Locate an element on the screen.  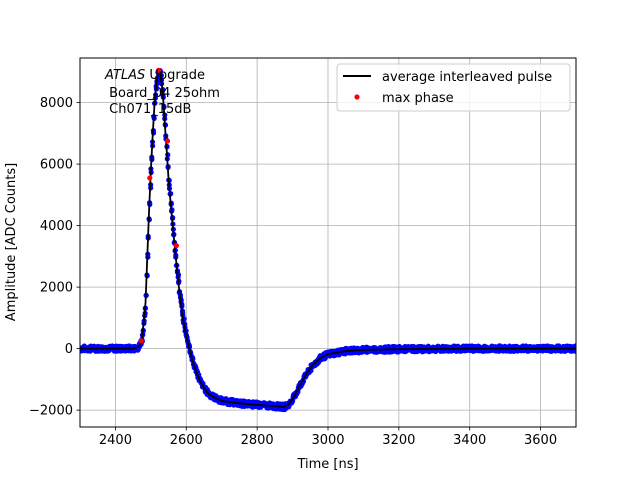
legend: average interleaved pulse max phase is located at coordinates (453, 87).